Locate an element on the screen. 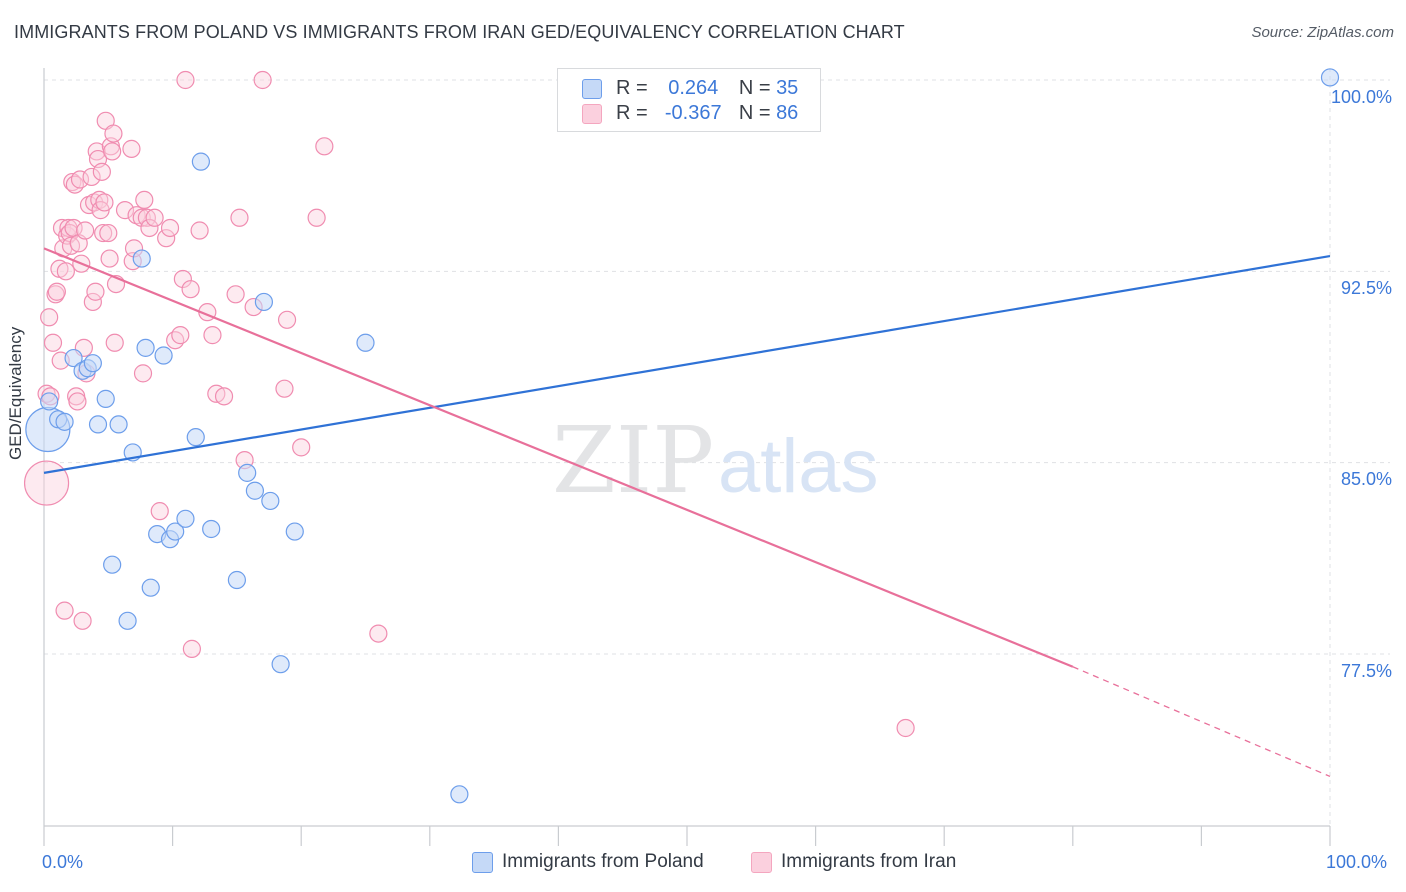 The height and width of the screenshot is (892, 1406). iran-n-label: N = is located at coordinates (754, 113).